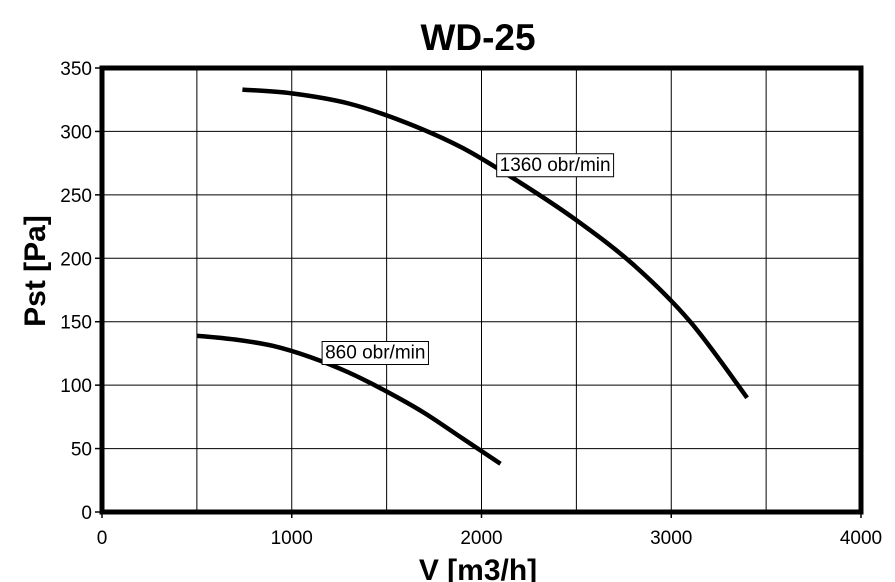  I want to click on y-tick-label: 350, so click(76, 69).